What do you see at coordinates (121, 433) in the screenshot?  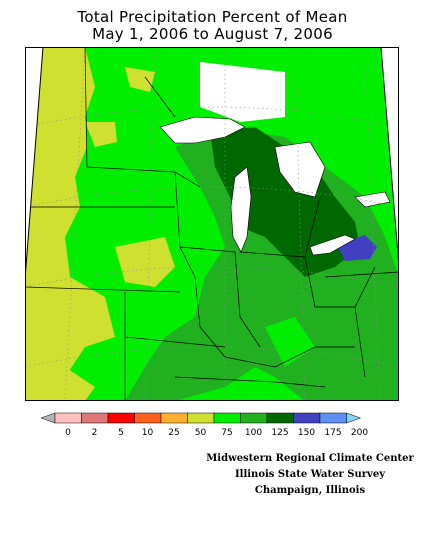 I see `legend-label: 5` at bounding box center [121, 433].